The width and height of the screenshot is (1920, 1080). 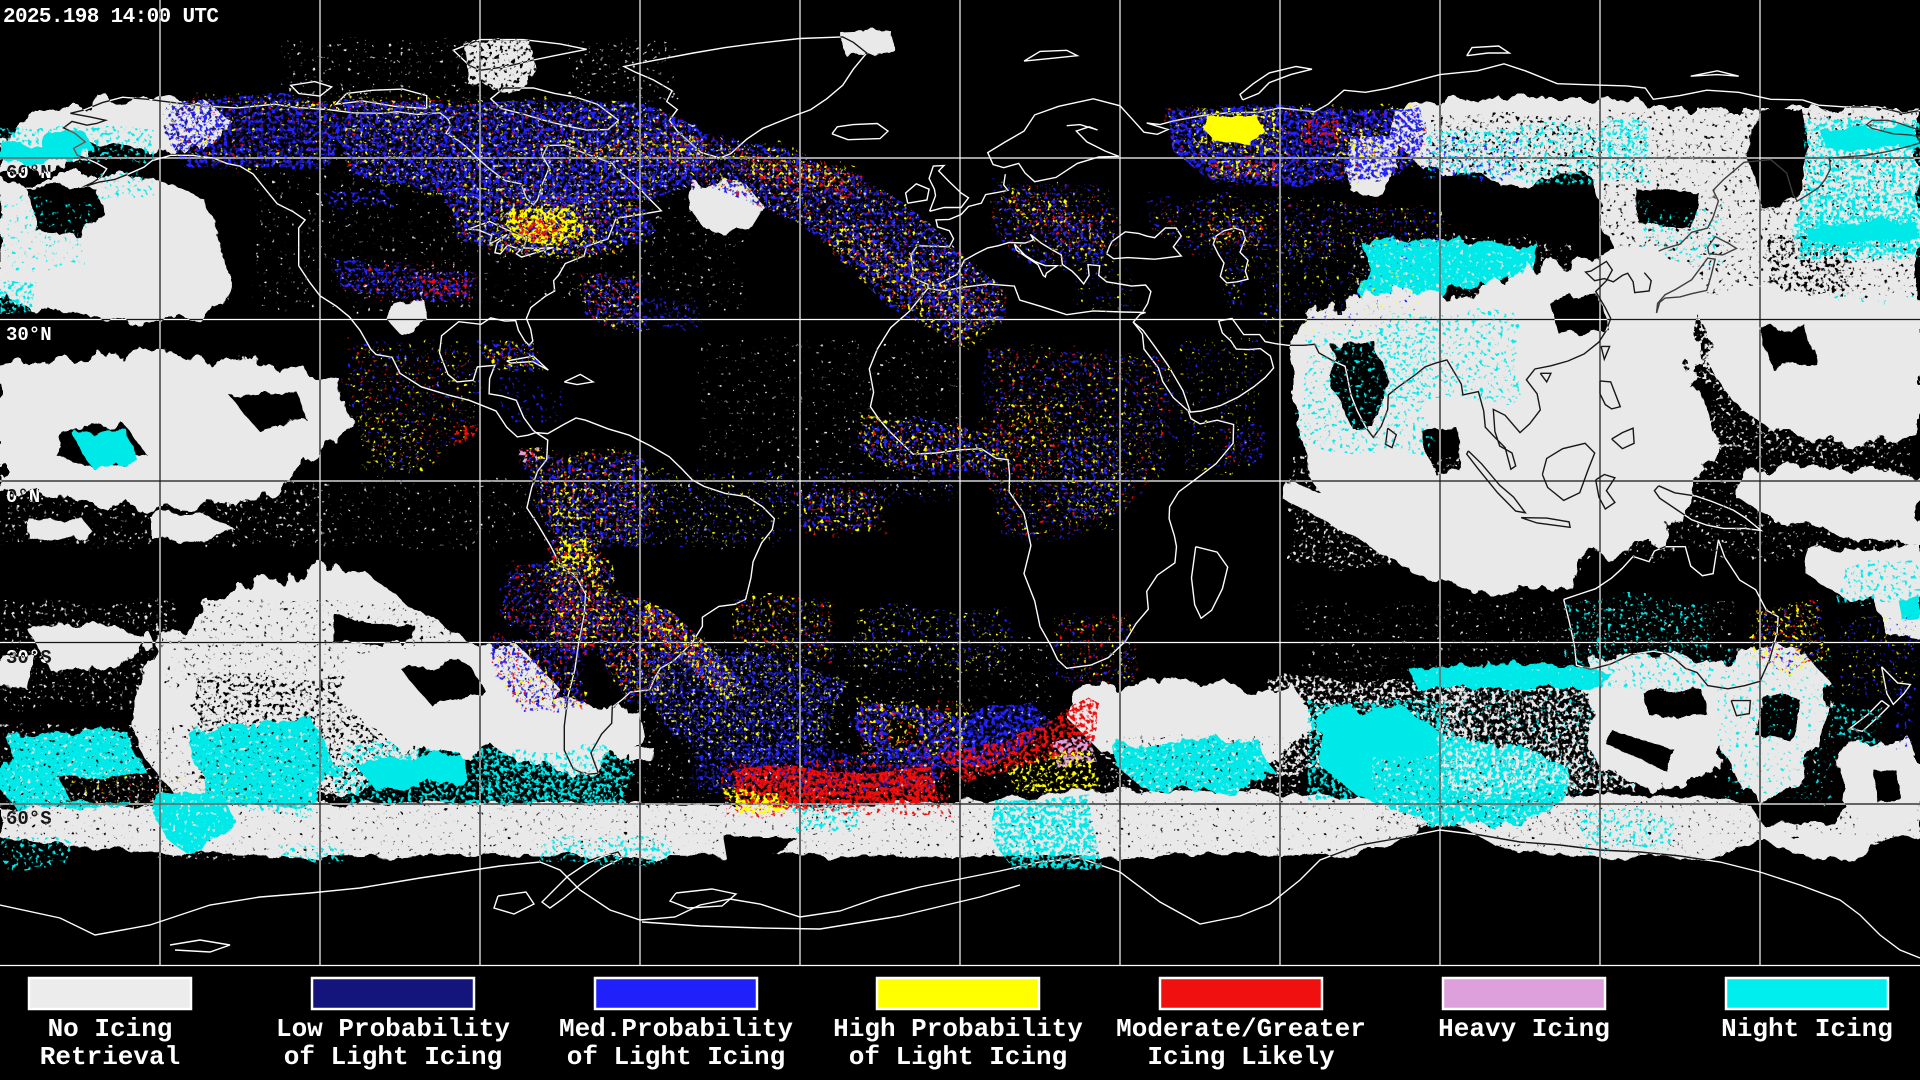 What do you see at coordinates (29, 335) in the screenshot?
I see `svg-text: 30°N` at bounding box center [29, 335].